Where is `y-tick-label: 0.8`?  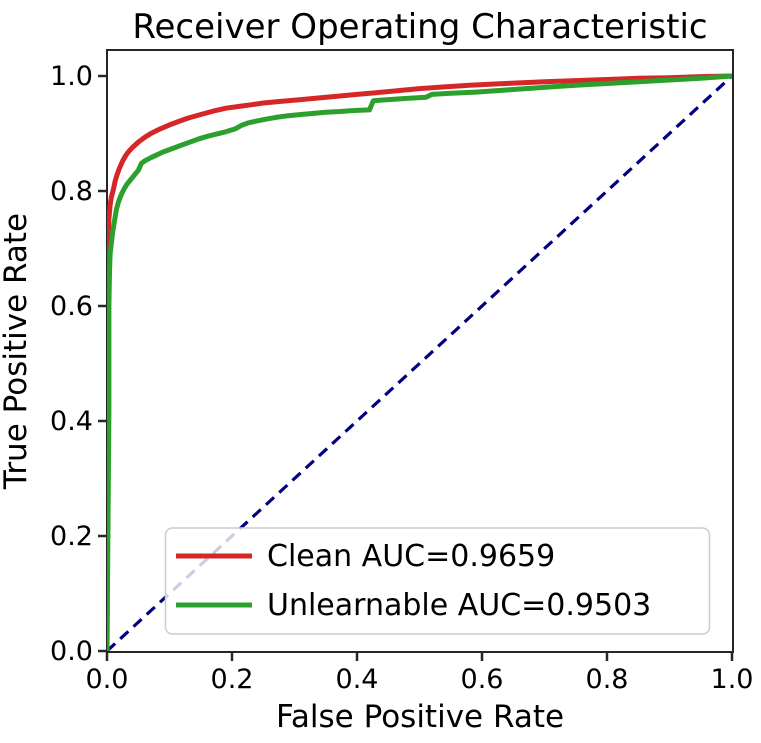
y-tick-label: 0.8 is located at coordinates (71, 191).